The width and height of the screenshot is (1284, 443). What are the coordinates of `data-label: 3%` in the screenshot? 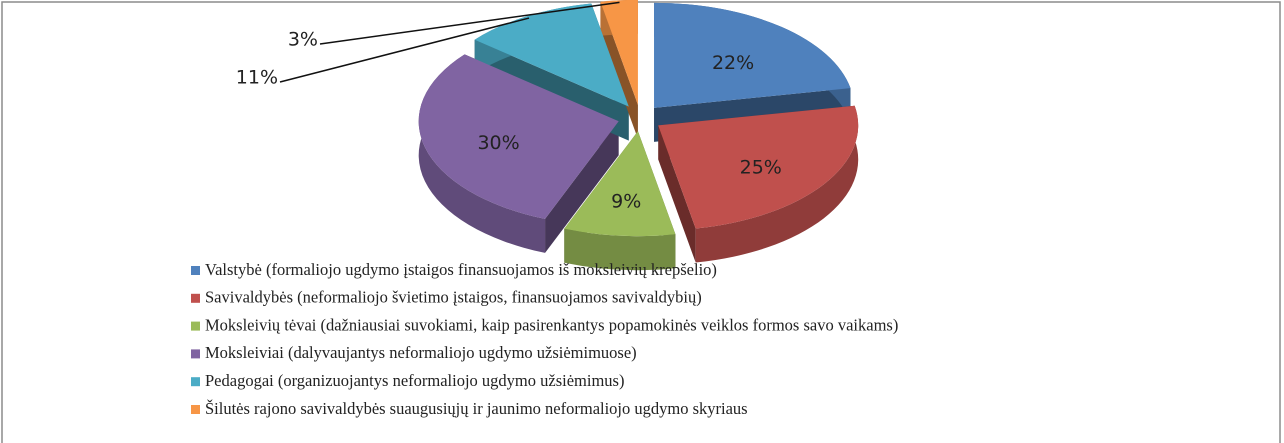 It's located at (303, 40).